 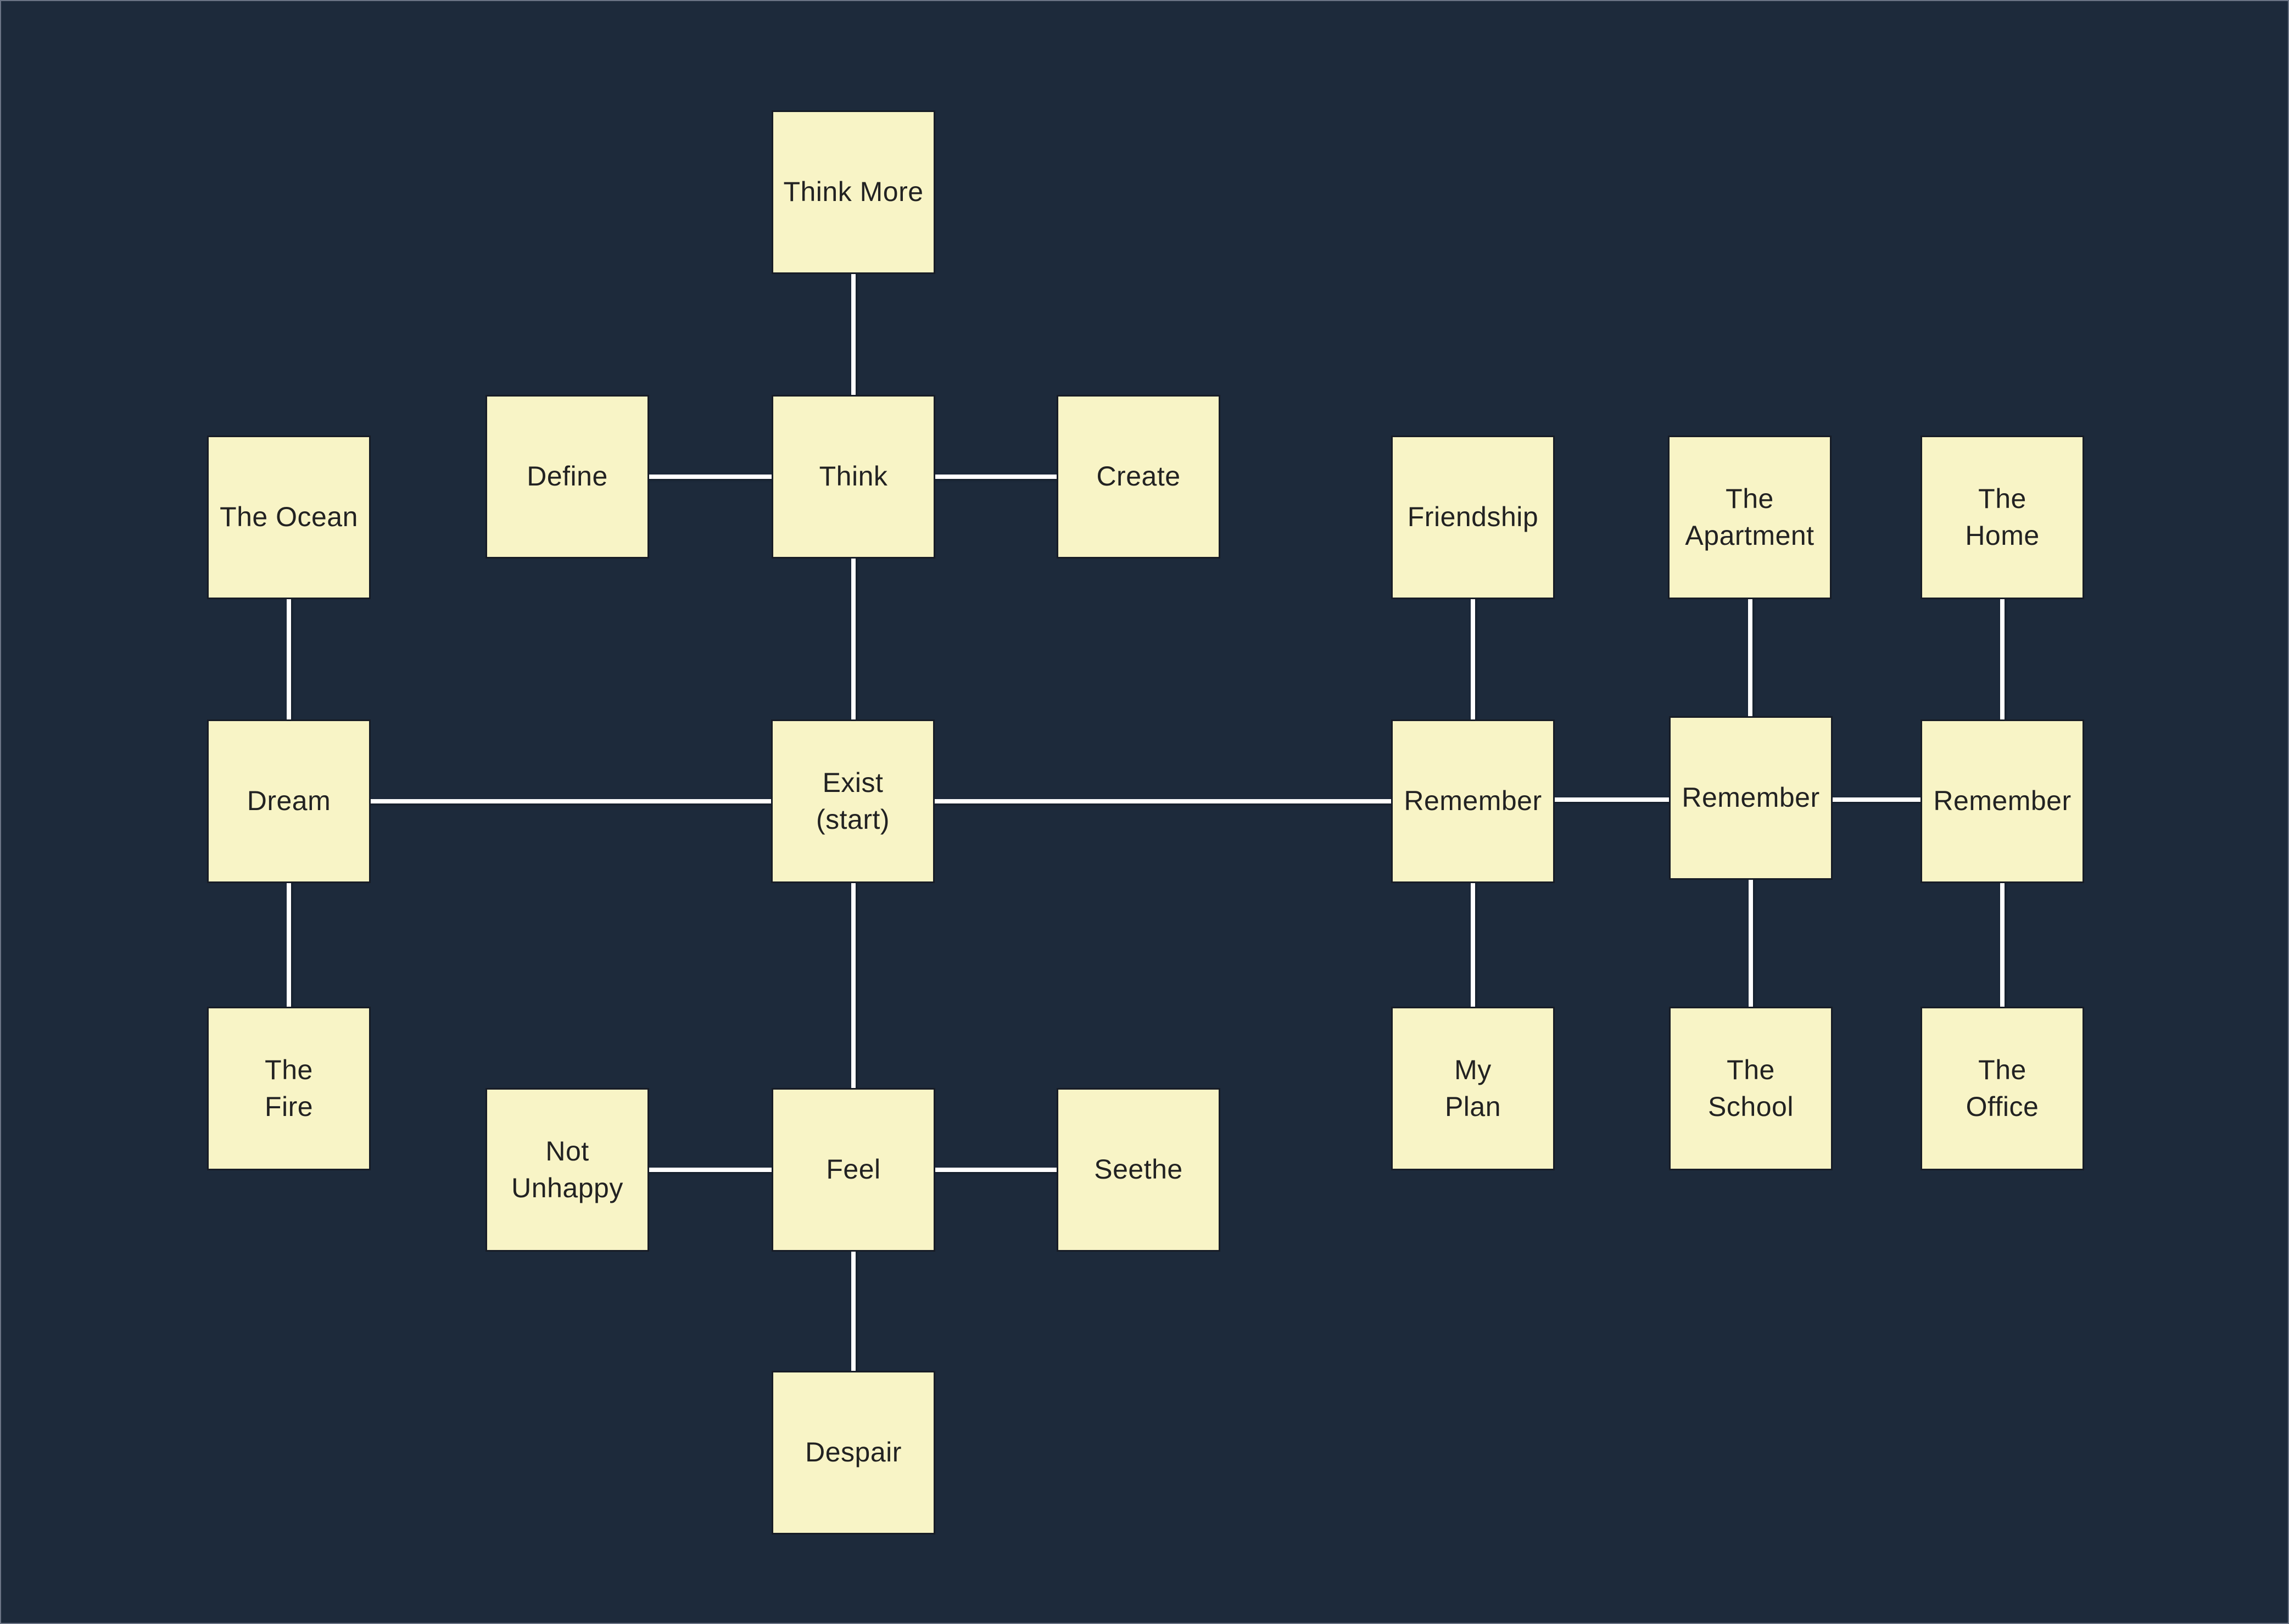 I want to click on node-define: Define, so click(x=567, y=477).